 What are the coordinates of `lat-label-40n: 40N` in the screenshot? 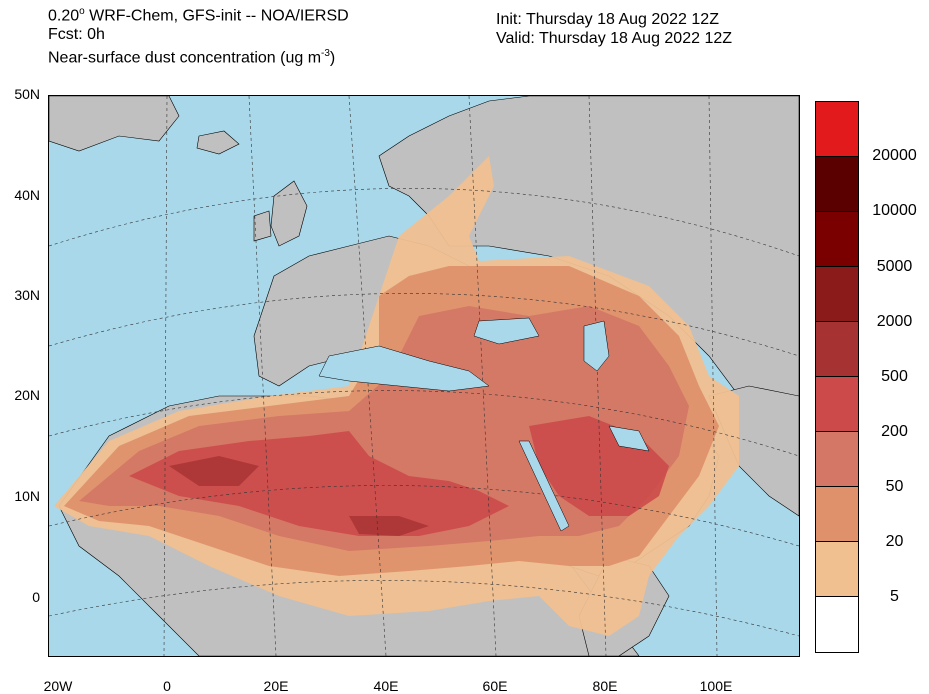 It's located at (27, 195).